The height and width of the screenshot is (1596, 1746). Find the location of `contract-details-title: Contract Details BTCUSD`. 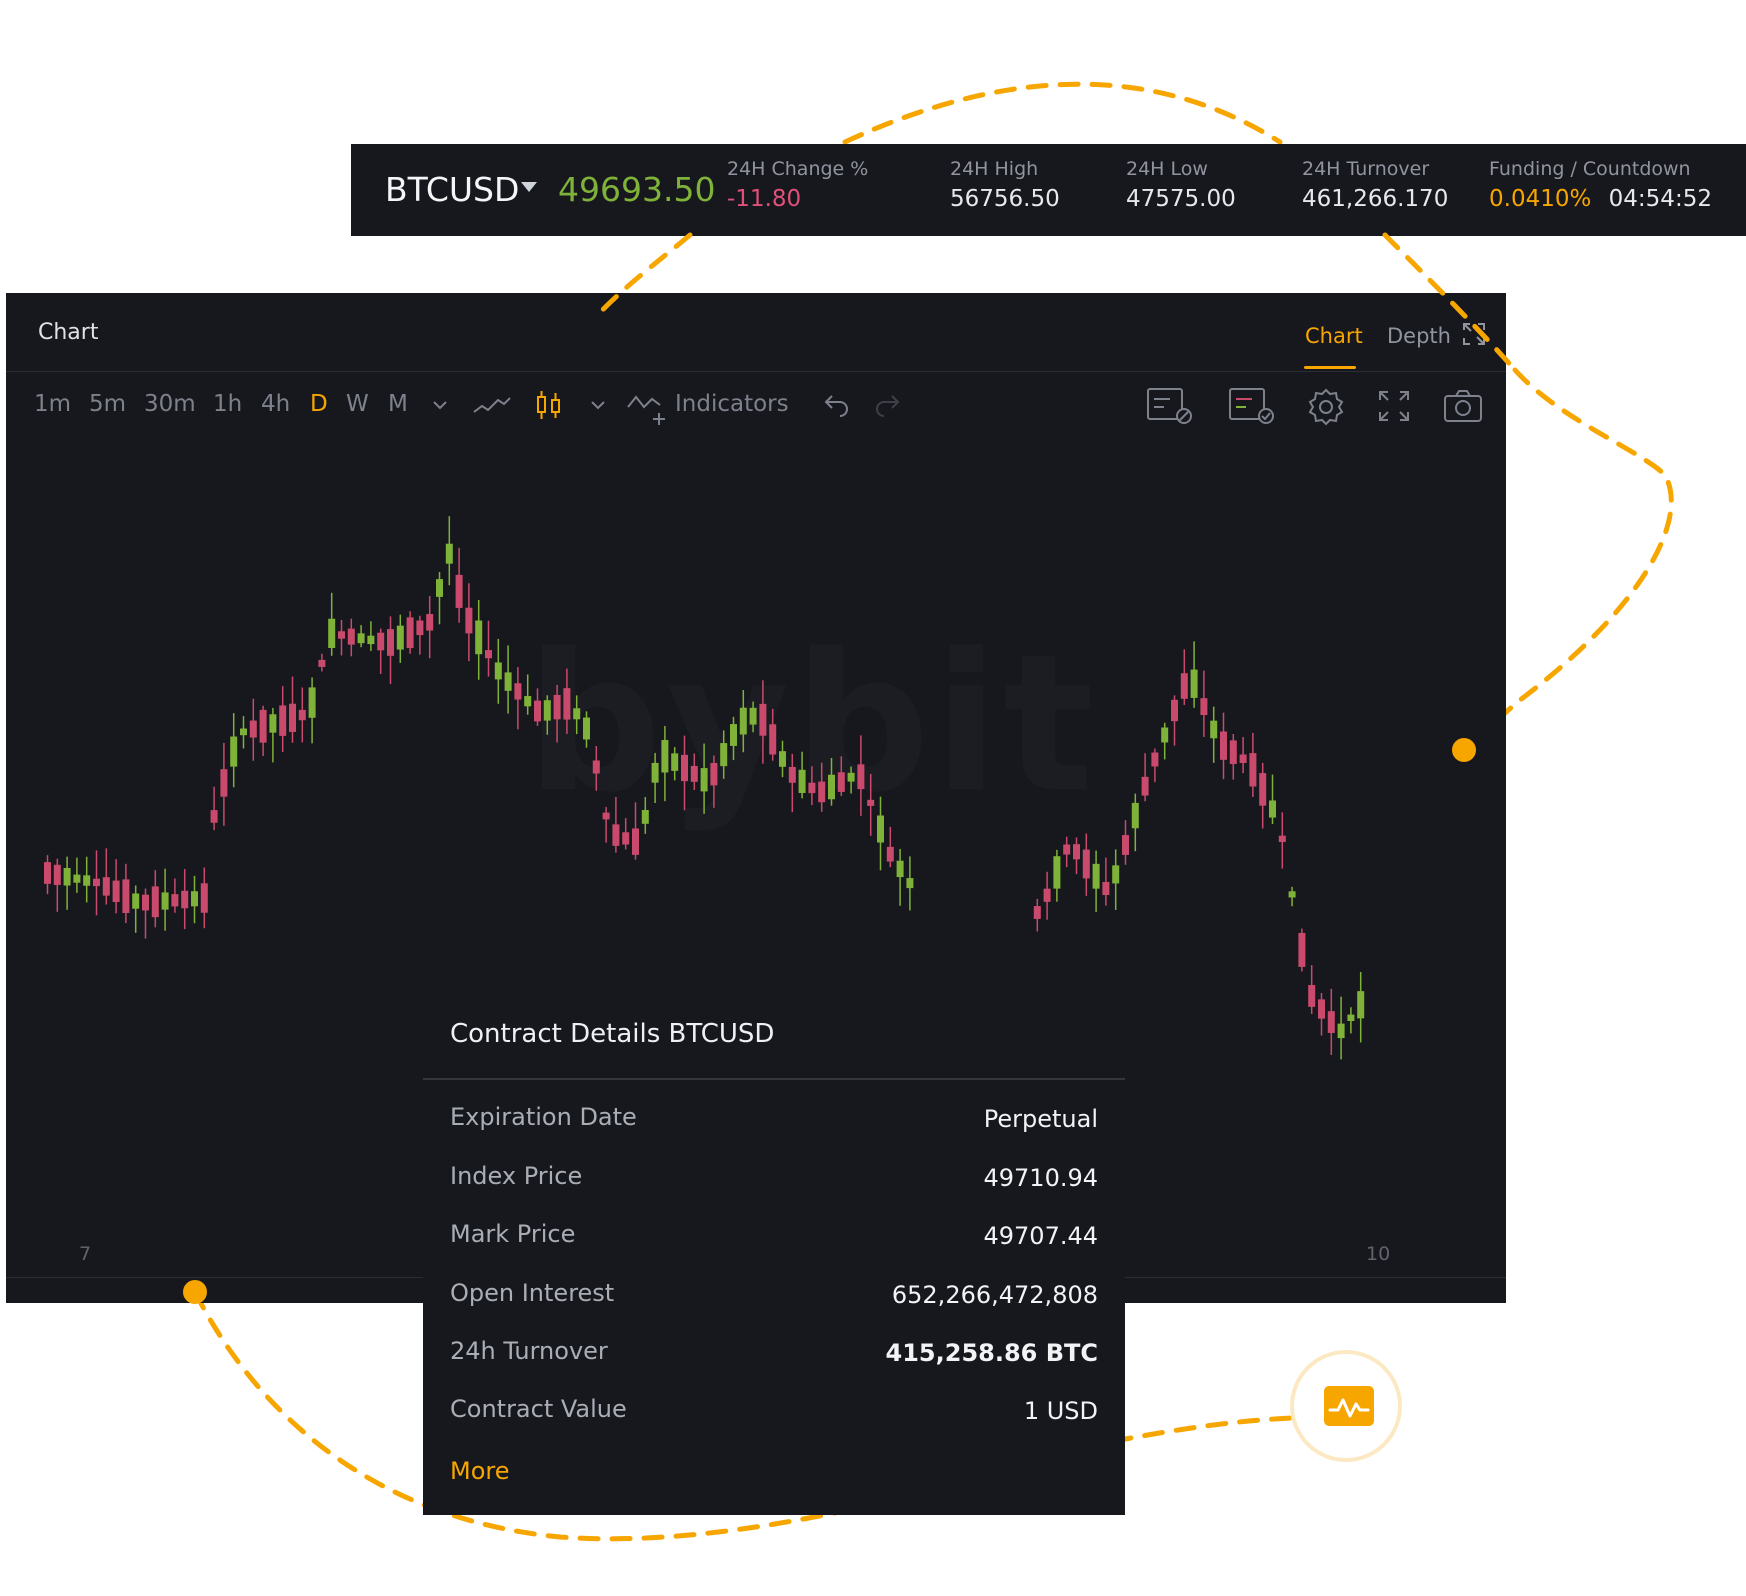

contract-details-title: Contract Details BTCUSD is located at coordinates (612, 1034).